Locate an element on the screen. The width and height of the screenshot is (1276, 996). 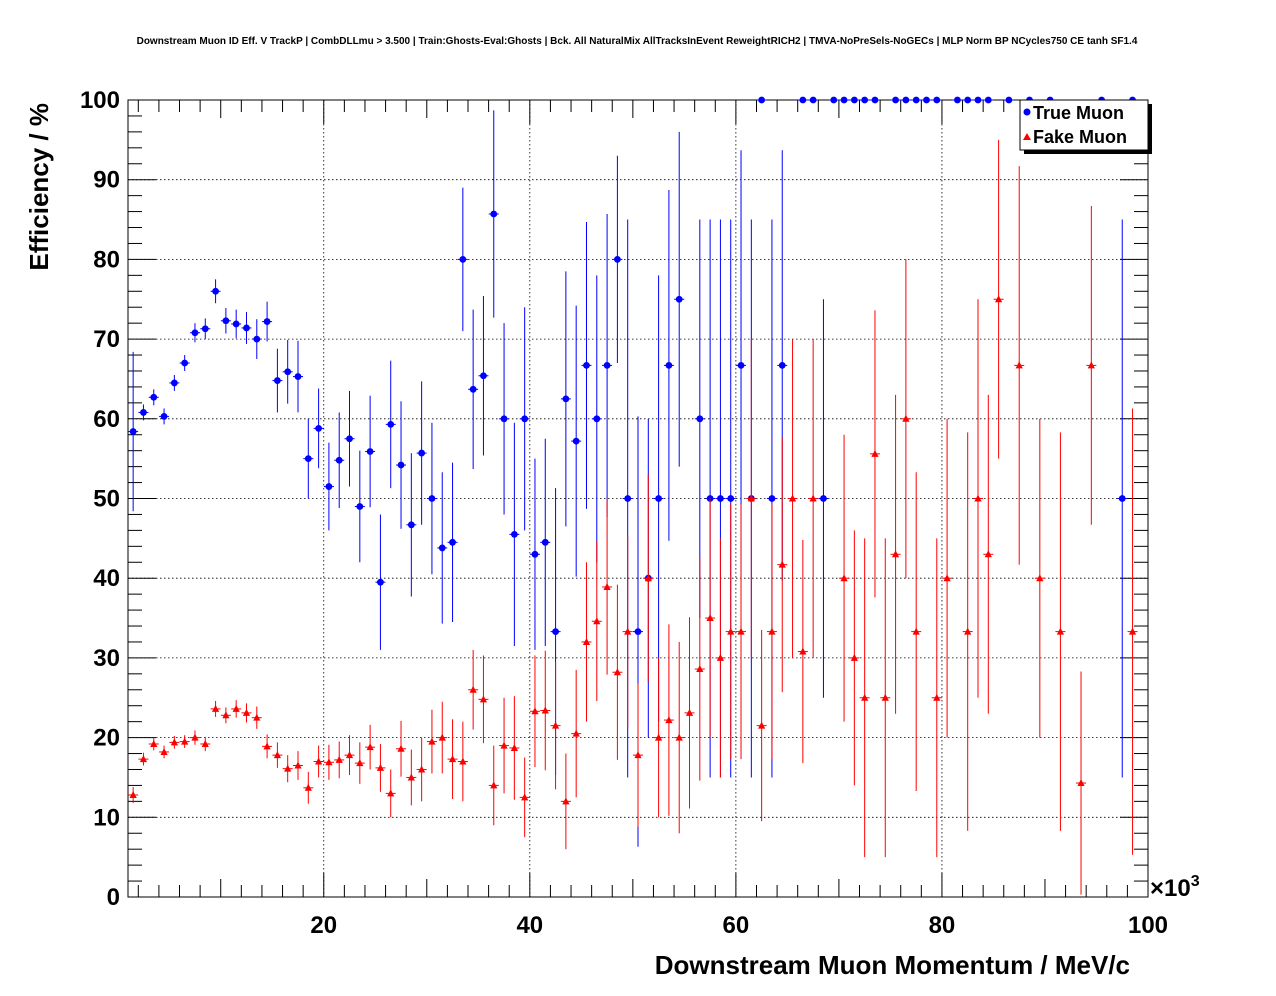
x-tick-label: 40 is located at coordinates (529, 925).